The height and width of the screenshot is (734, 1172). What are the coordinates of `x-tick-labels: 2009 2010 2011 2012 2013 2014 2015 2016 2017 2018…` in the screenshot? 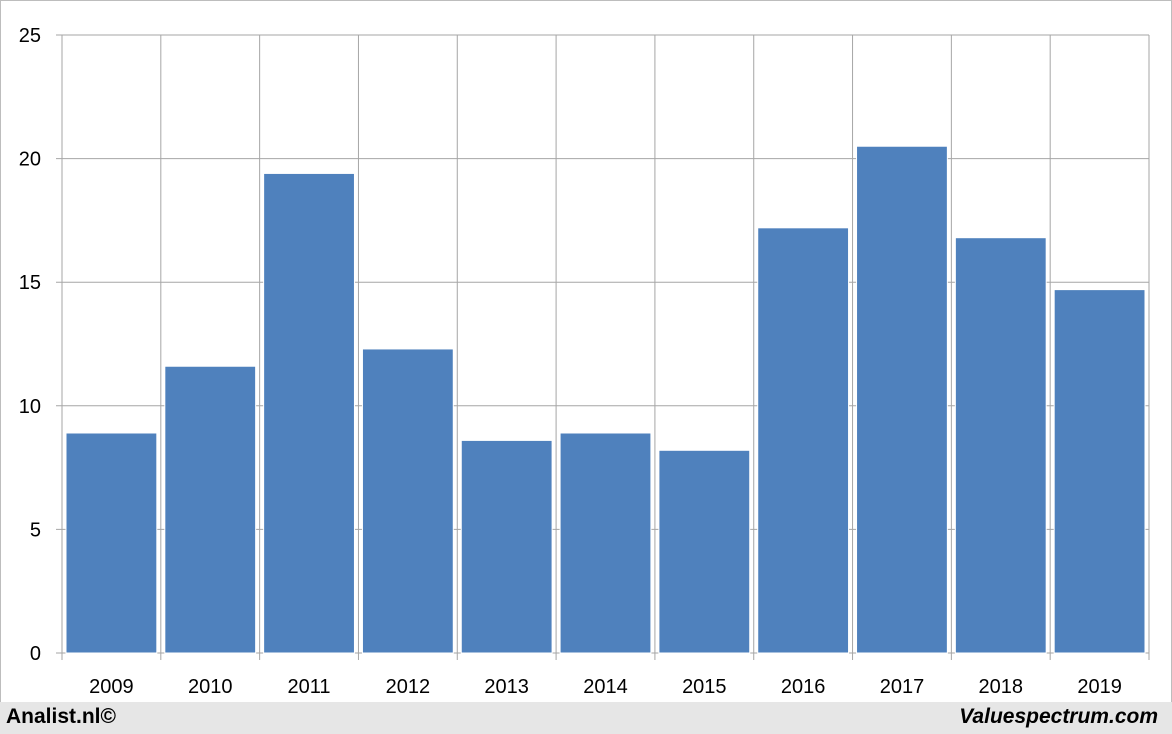 It's located at (605, 687).